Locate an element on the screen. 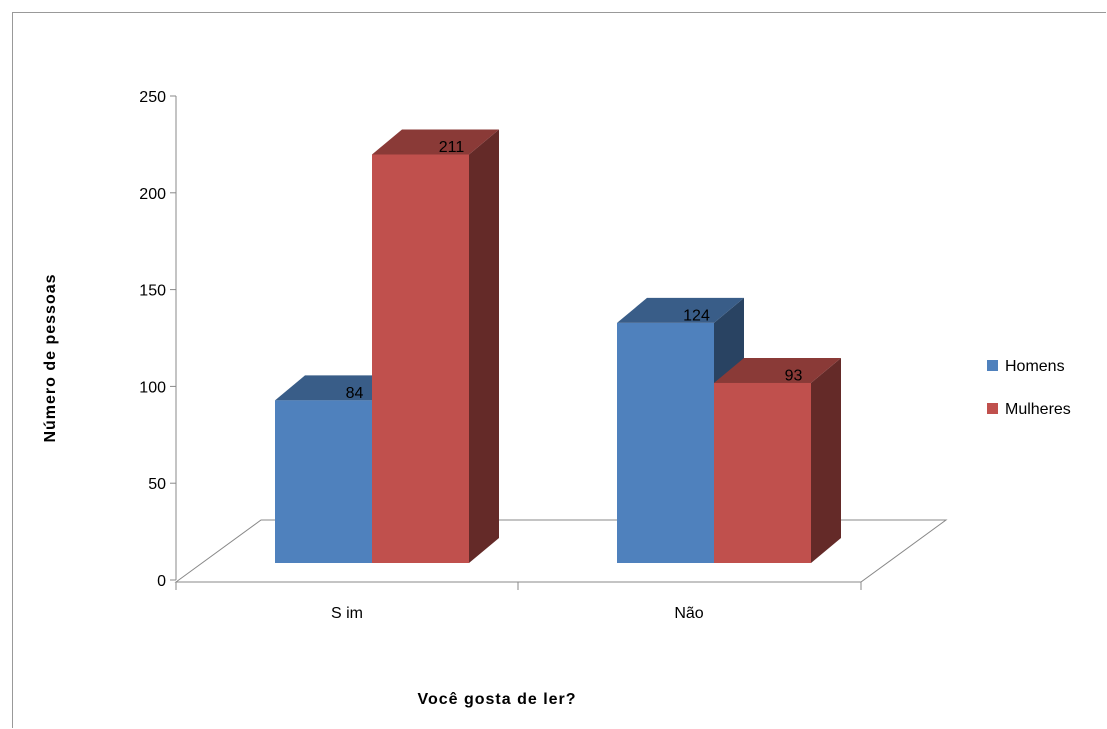 The width and height of the screenshot is (1107, 729). data-label: 211 is located at coordinates (452, 147).